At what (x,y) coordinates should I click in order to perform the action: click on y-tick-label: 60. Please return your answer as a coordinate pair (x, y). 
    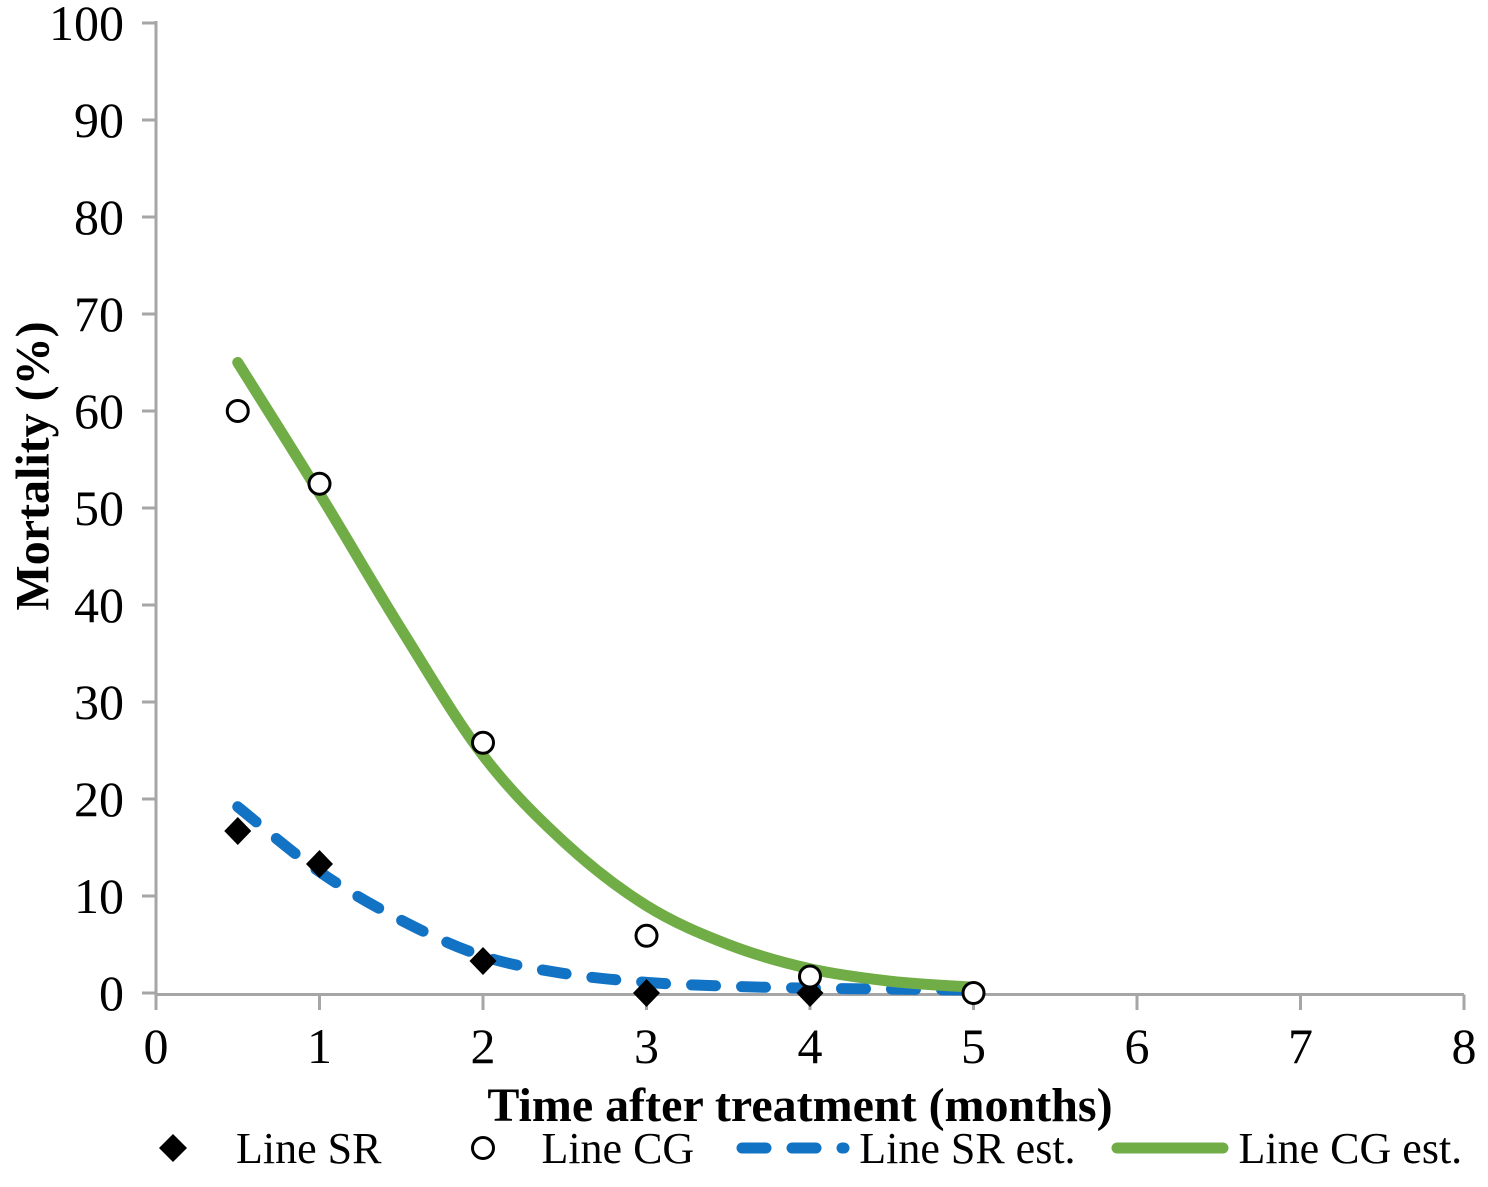
    Looking at the image, I should click on (99, 411).